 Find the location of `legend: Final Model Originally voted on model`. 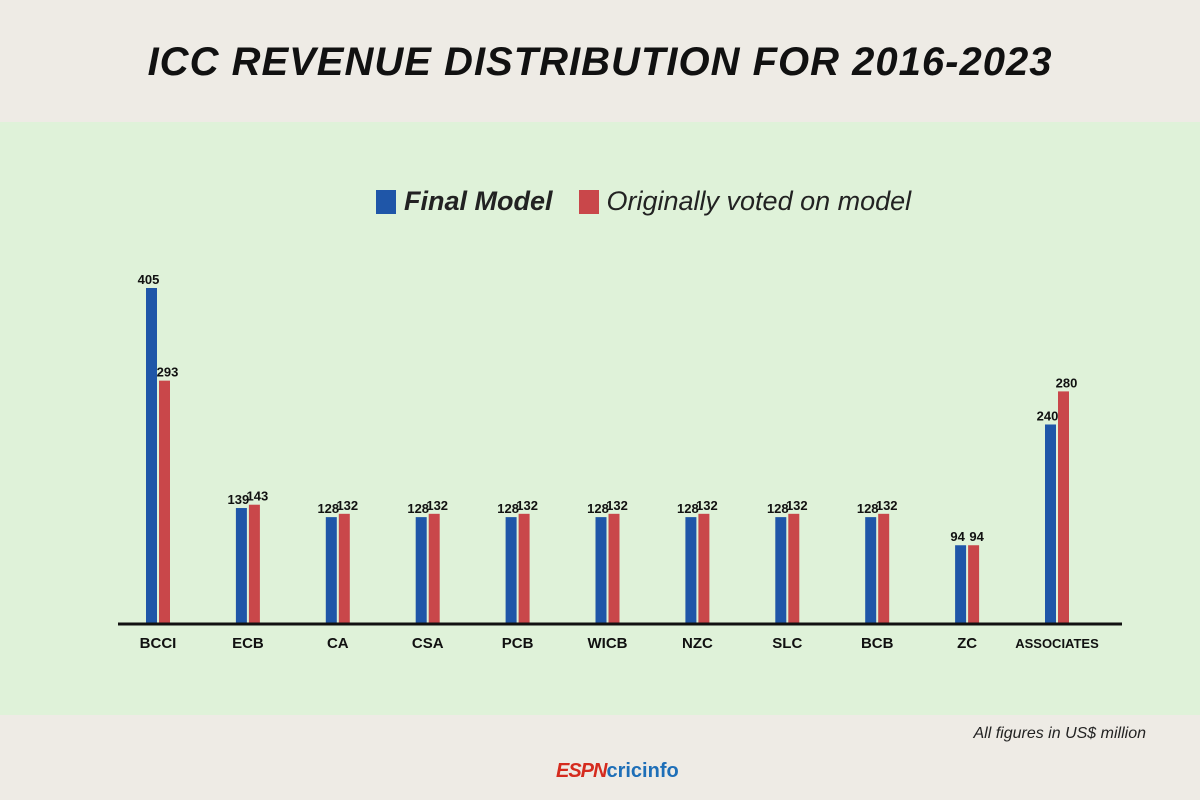

legend: Final Model Originally voted on model is located at coordinates (656, 201).